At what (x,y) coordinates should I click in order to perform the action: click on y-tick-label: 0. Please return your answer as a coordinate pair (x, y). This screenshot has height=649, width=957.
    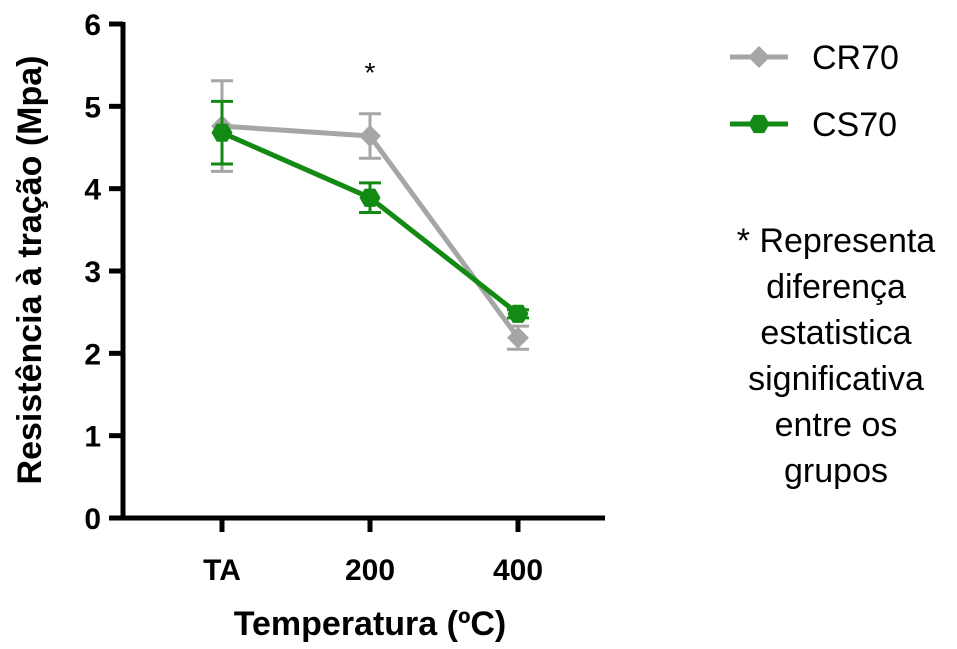
    Looking at the image, I should click on (92, 519).